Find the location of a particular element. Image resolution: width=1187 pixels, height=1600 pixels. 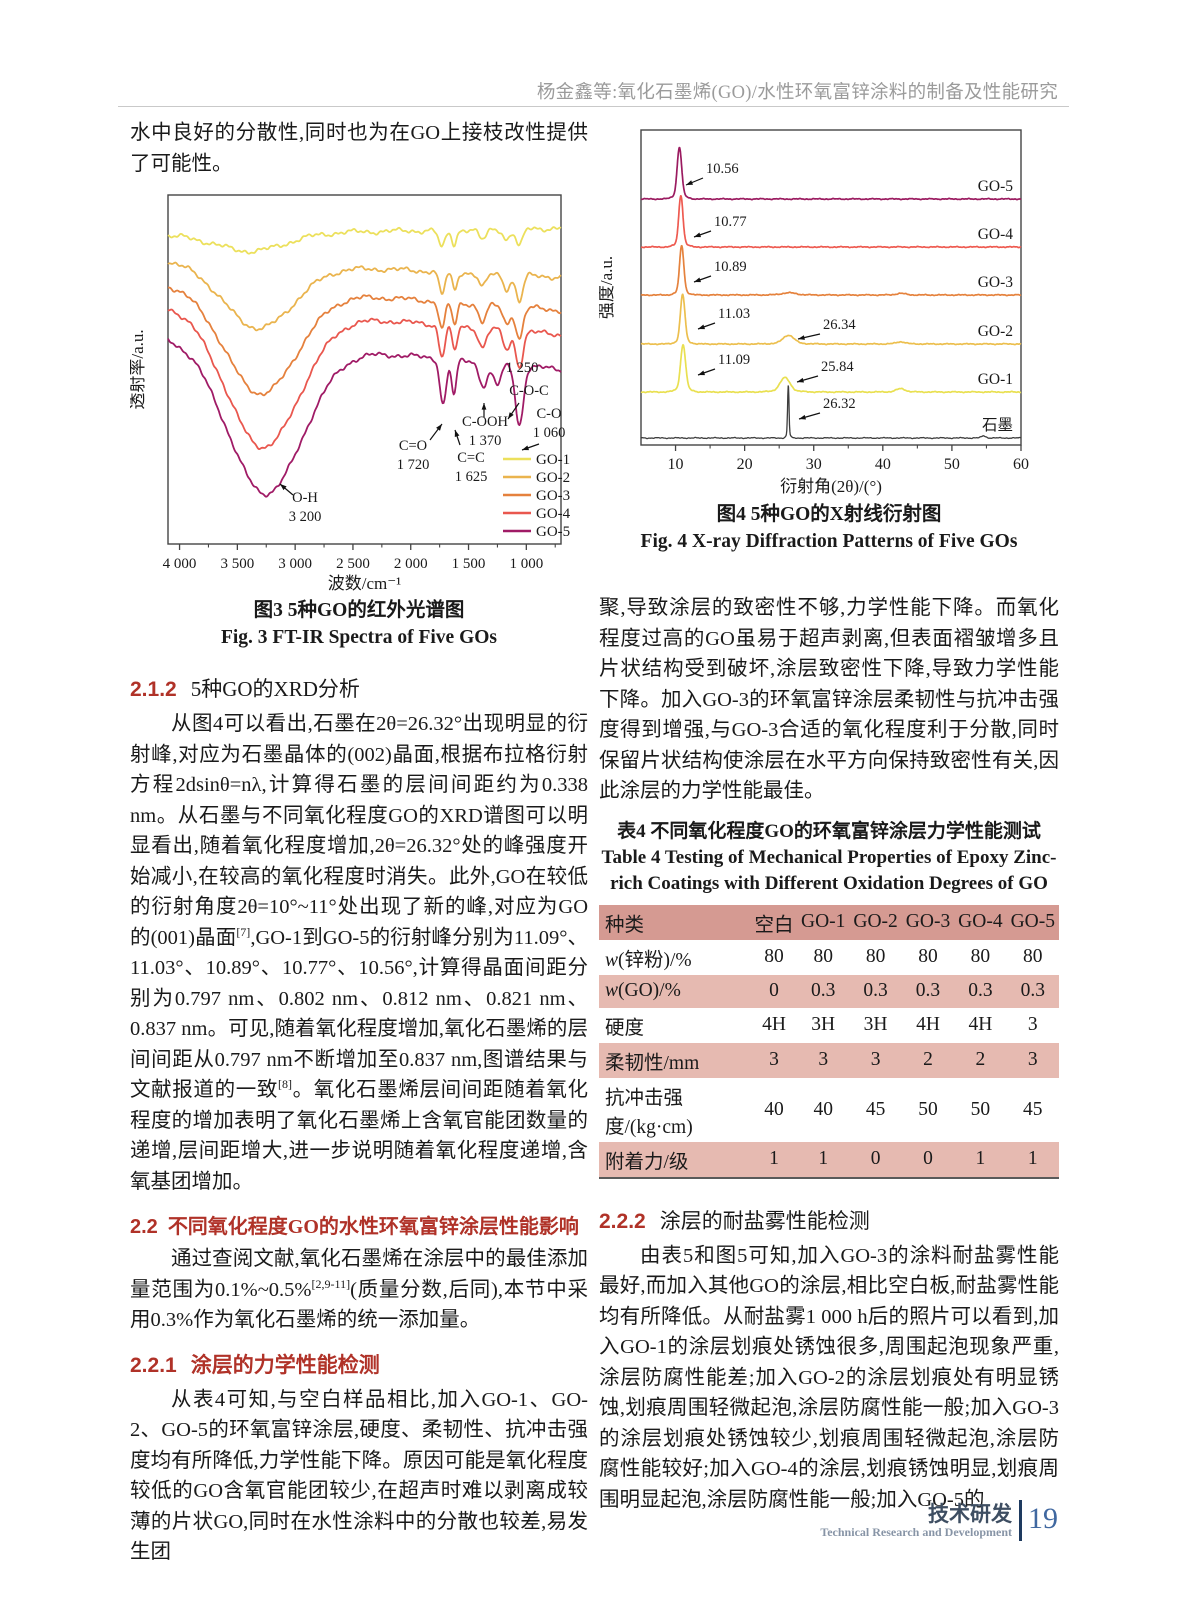

heading-2-2-2: 2.2.2 涂层的耐盐雾性能检测 is located at coordinates (829, 1220).